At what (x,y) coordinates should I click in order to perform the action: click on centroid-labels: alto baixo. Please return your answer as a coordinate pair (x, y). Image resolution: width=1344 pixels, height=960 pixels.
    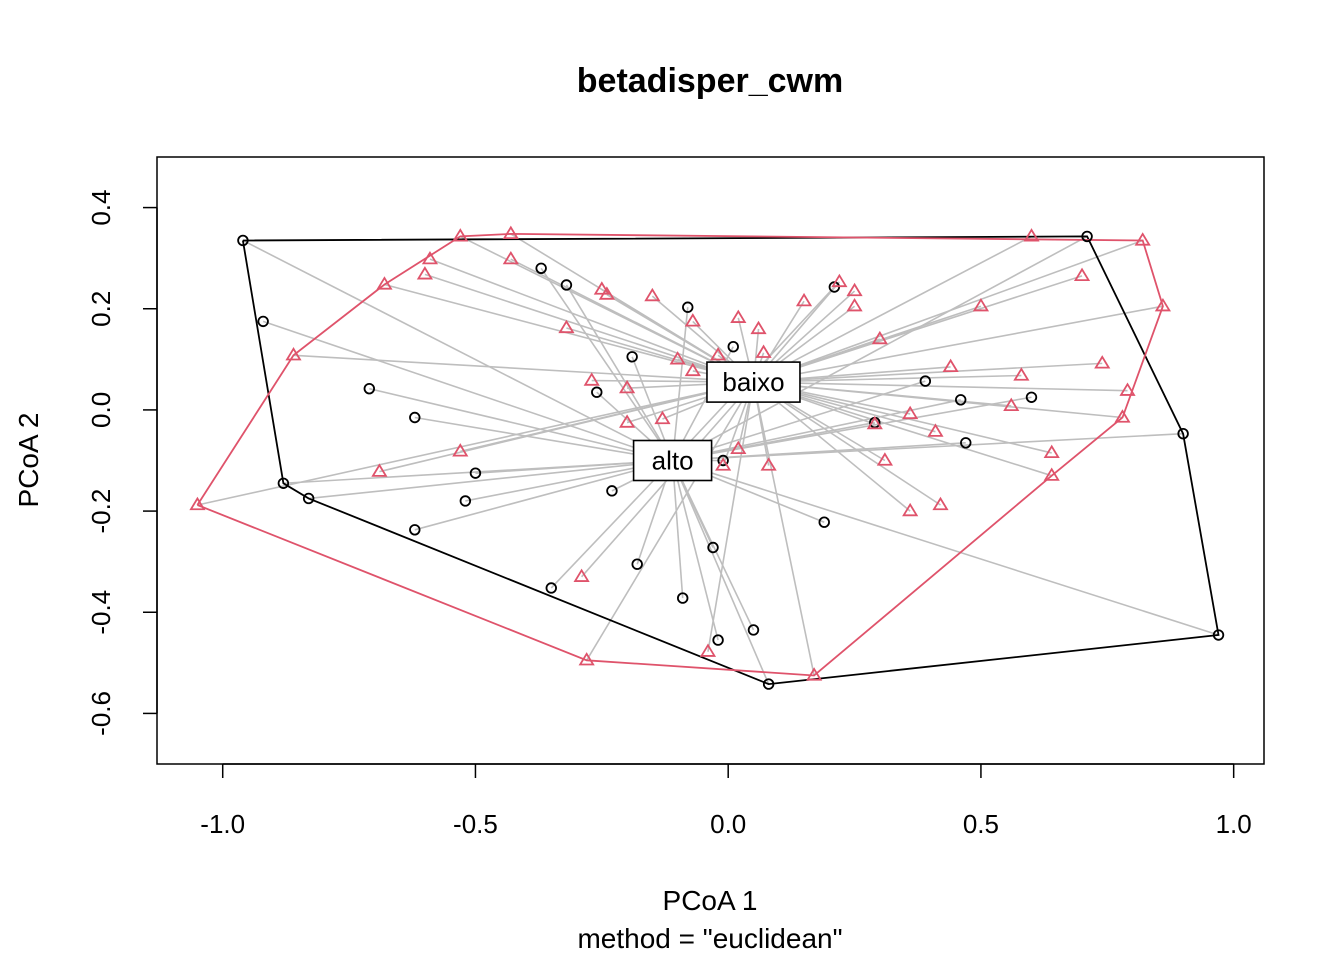
    Looking at the image, I should click on (716, 421).